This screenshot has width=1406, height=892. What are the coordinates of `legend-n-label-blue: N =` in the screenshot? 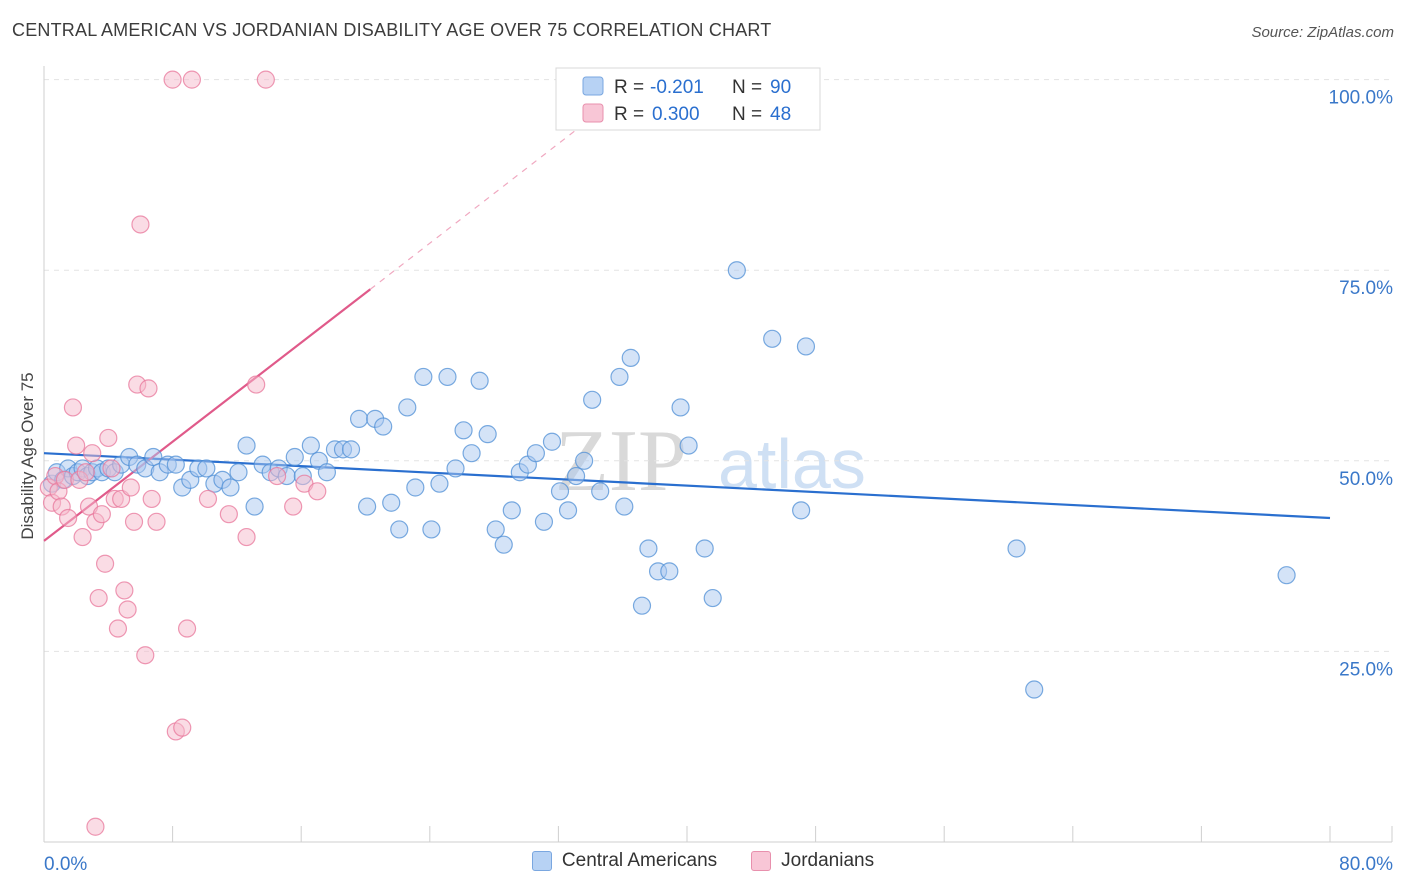 It's located at (747, 87).